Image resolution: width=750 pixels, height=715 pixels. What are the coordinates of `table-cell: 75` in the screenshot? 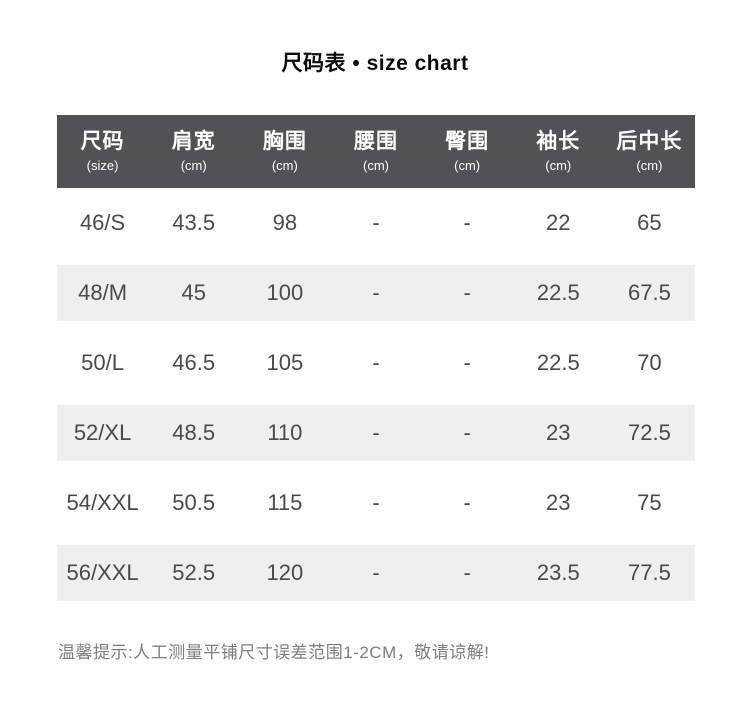 It's located at (649, 502).